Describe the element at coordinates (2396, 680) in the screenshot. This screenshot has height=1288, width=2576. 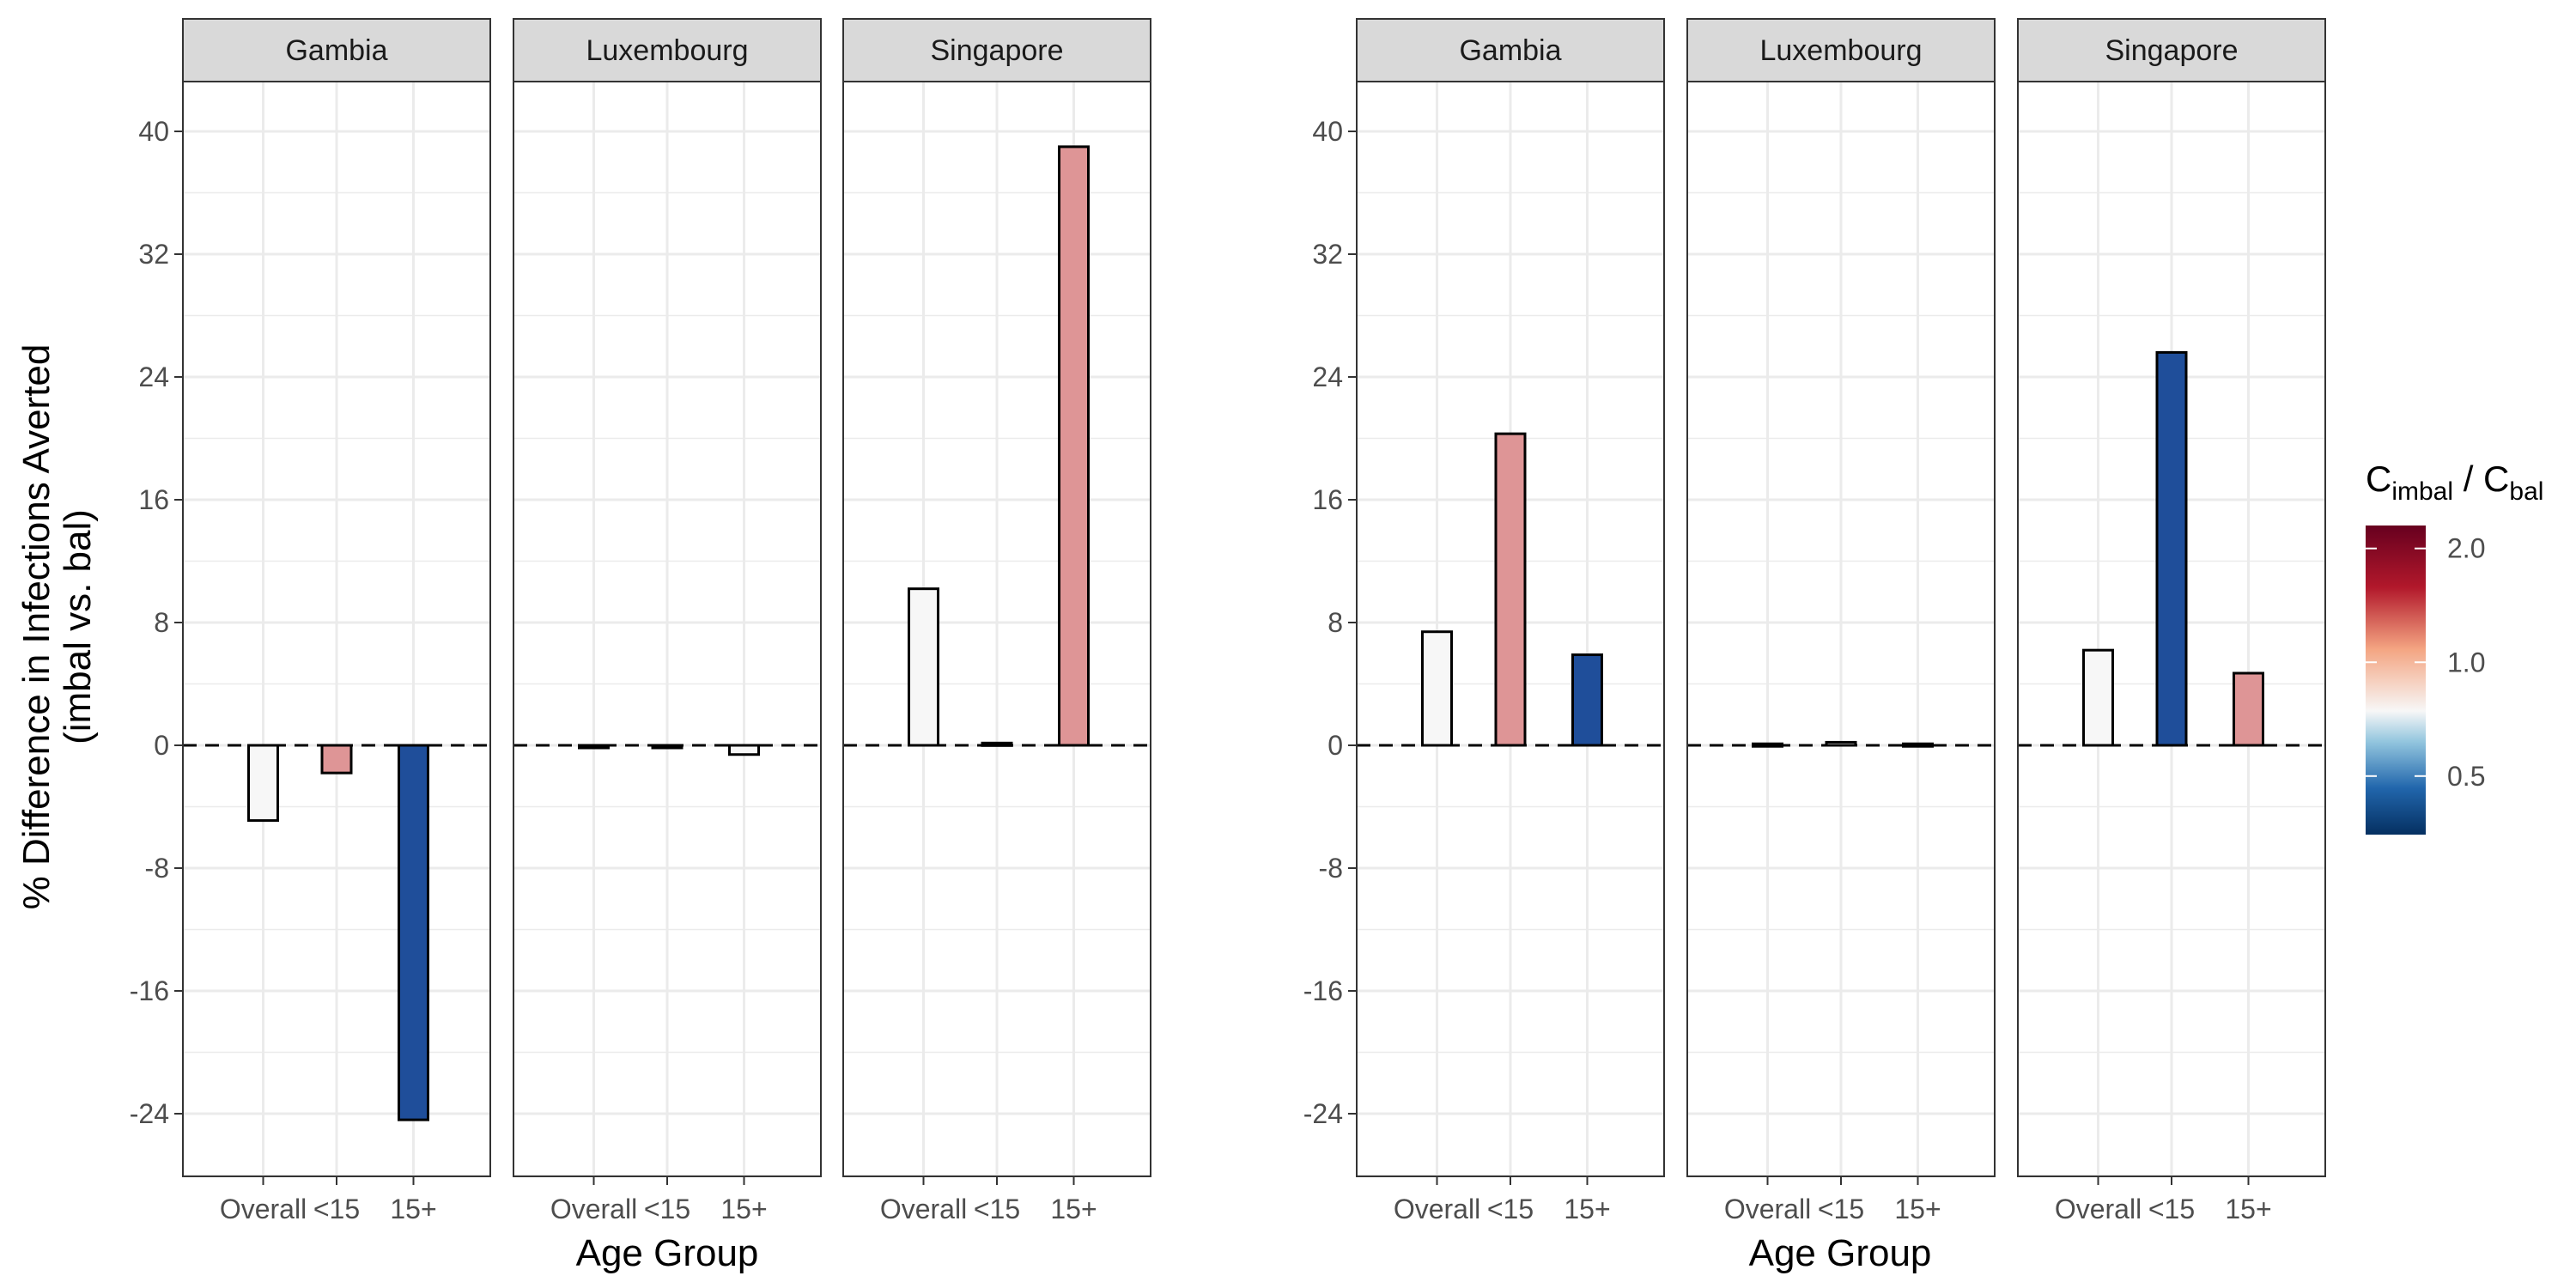
I see `legend-colorbar` at that location.